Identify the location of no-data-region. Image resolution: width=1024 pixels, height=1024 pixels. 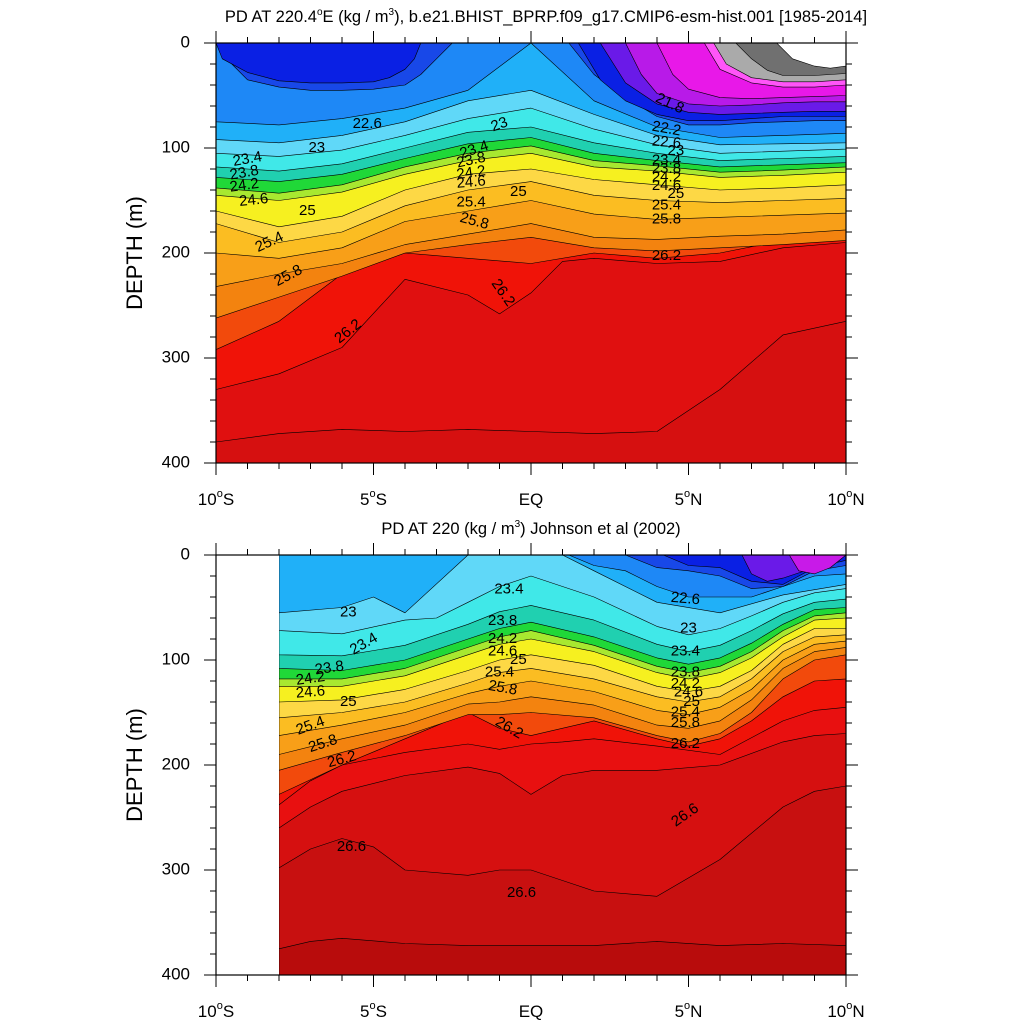
(247, 765).